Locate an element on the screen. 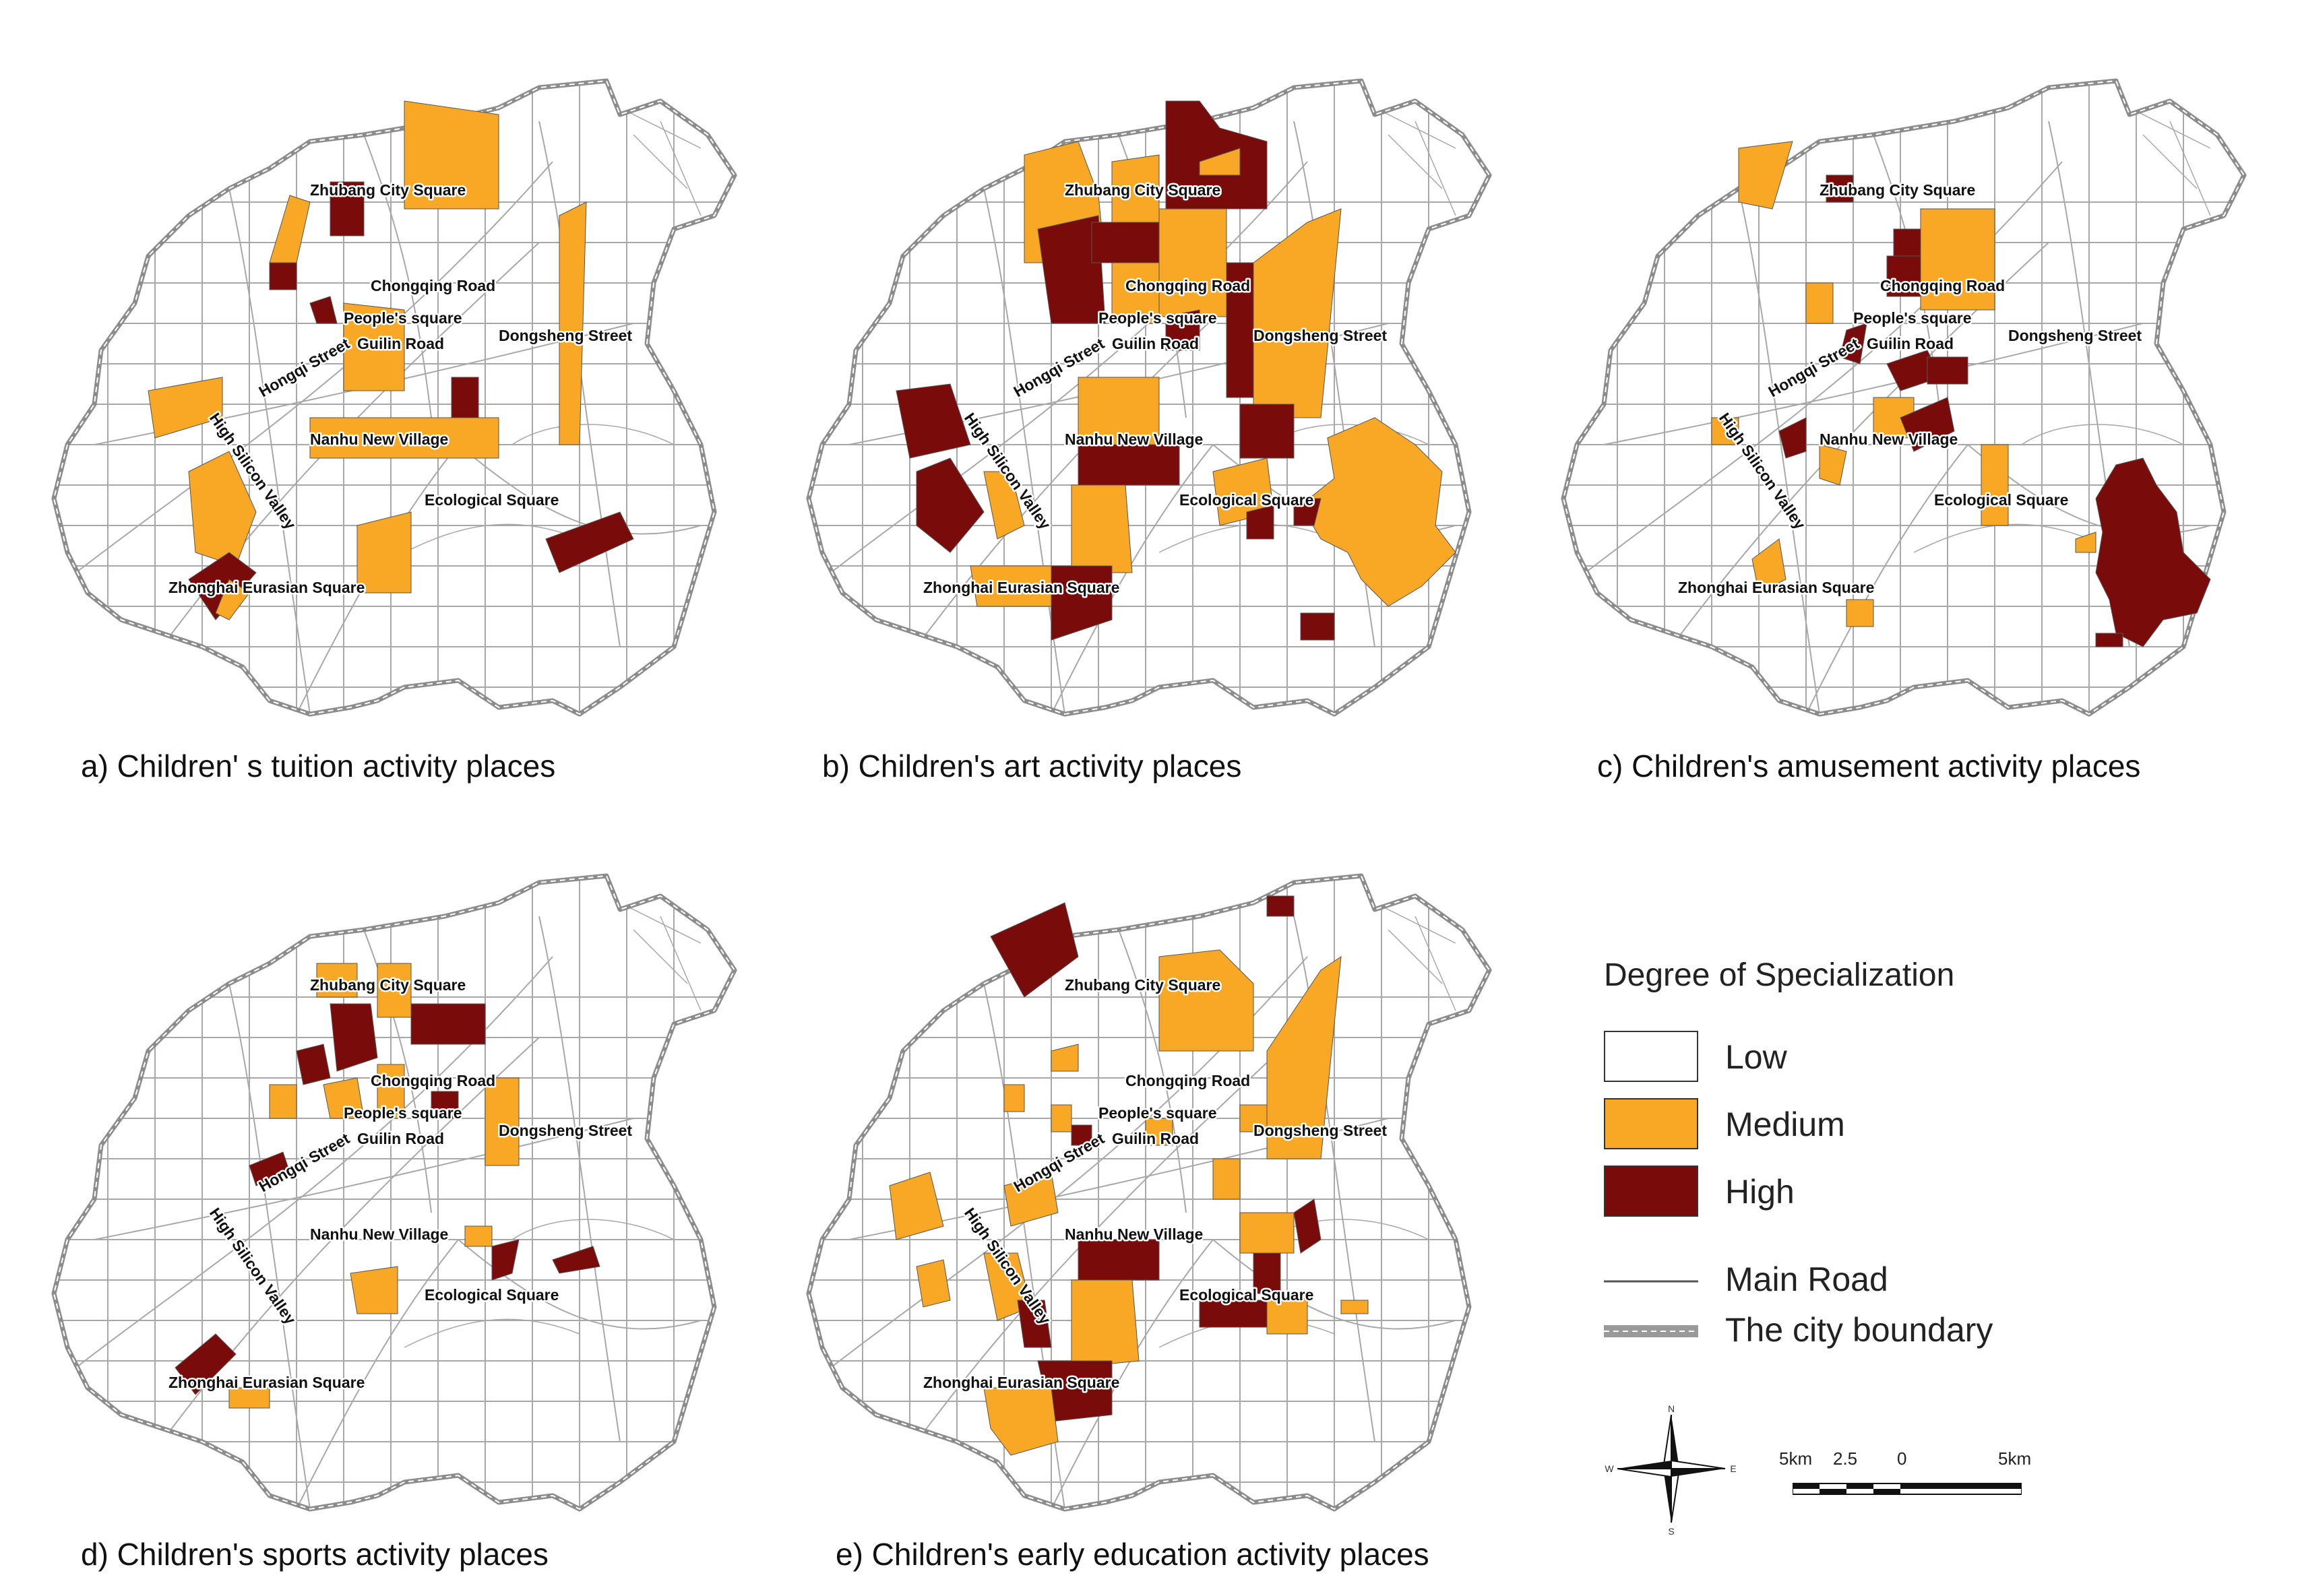 This screenshot has width=2300, height=1596. legend-label-high: High is located at coordinates (1760, 1192).